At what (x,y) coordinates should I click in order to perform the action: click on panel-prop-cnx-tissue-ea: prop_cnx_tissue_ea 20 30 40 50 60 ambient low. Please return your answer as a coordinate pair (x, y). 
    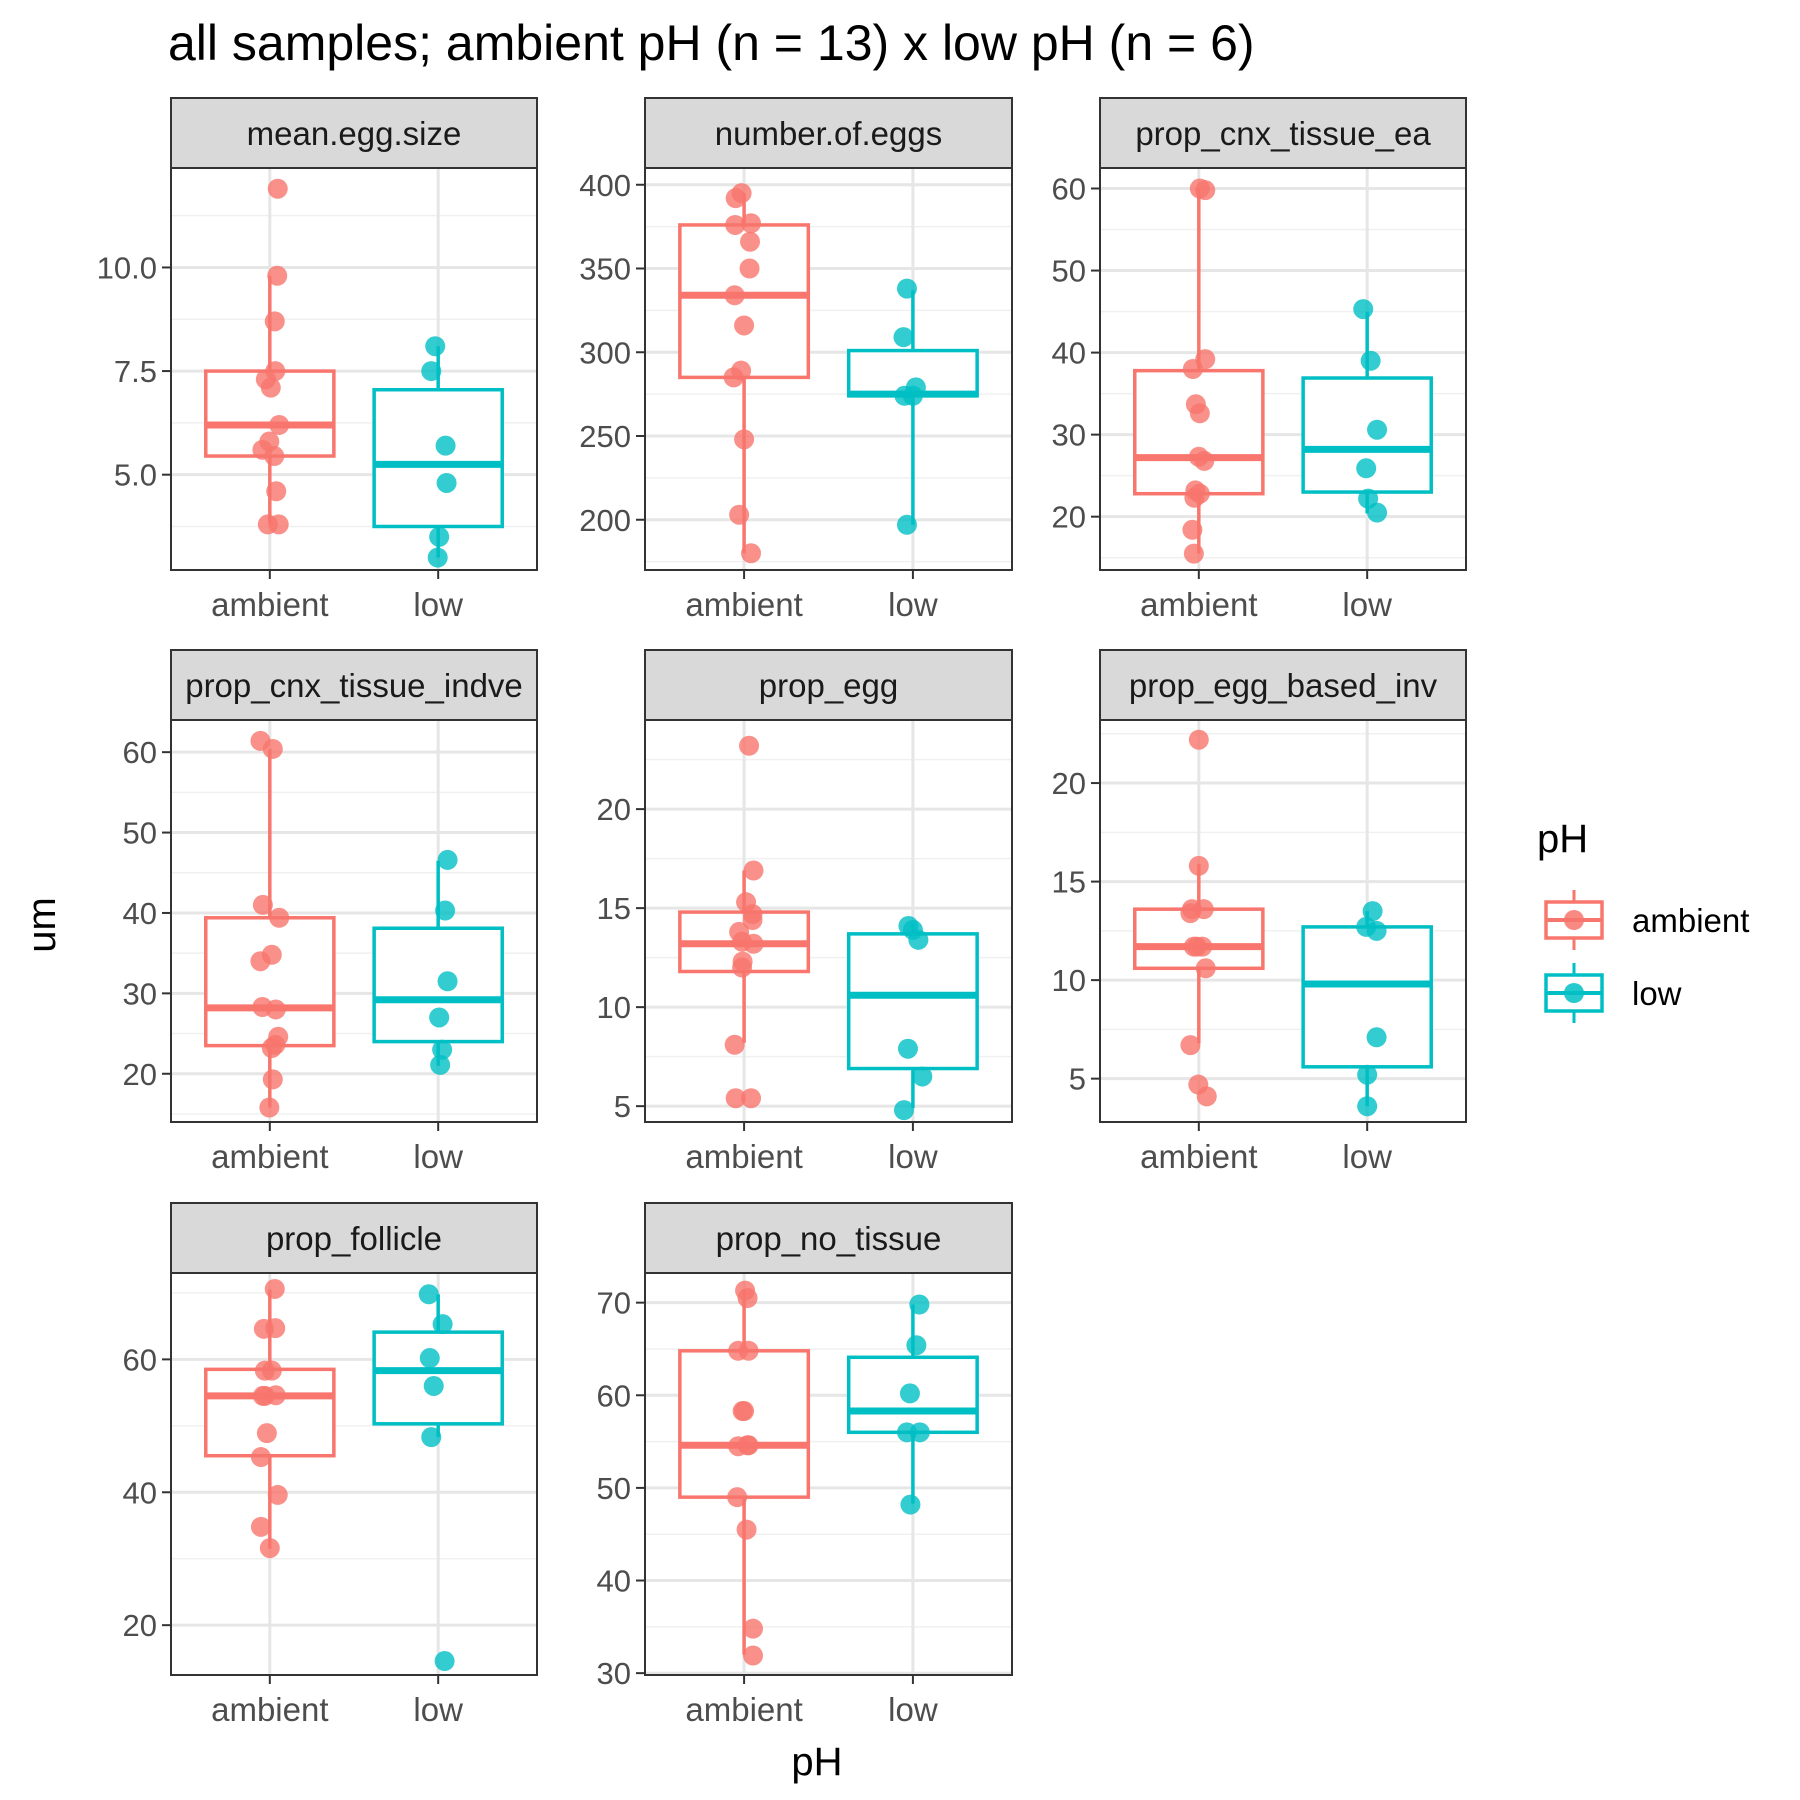
    Looking at the image, I should click on (1259, 360).